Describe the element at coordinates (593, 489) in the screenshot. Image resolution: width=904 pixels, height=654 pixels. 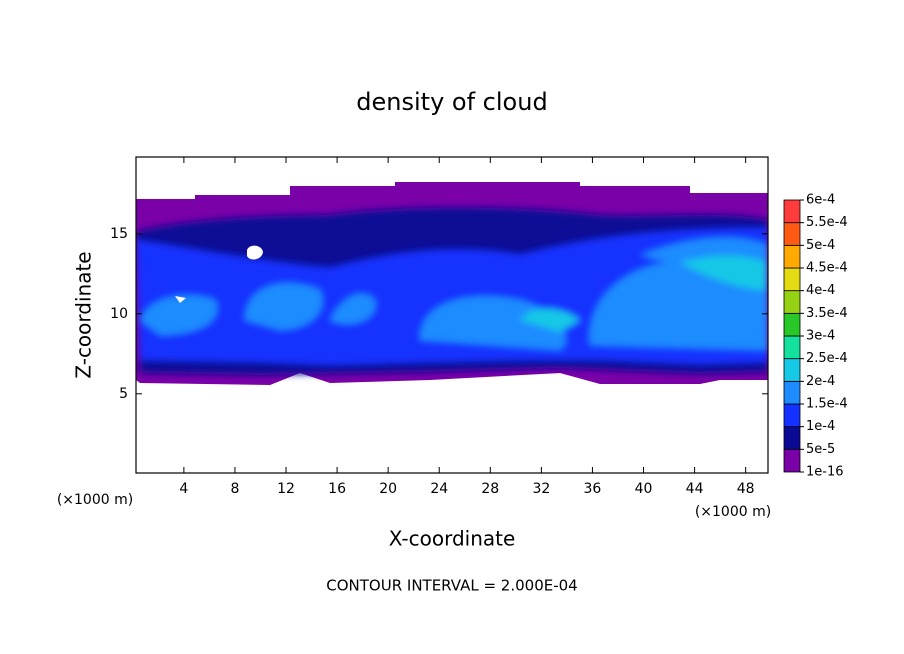
I see `x-tick-label: 36` at that location.